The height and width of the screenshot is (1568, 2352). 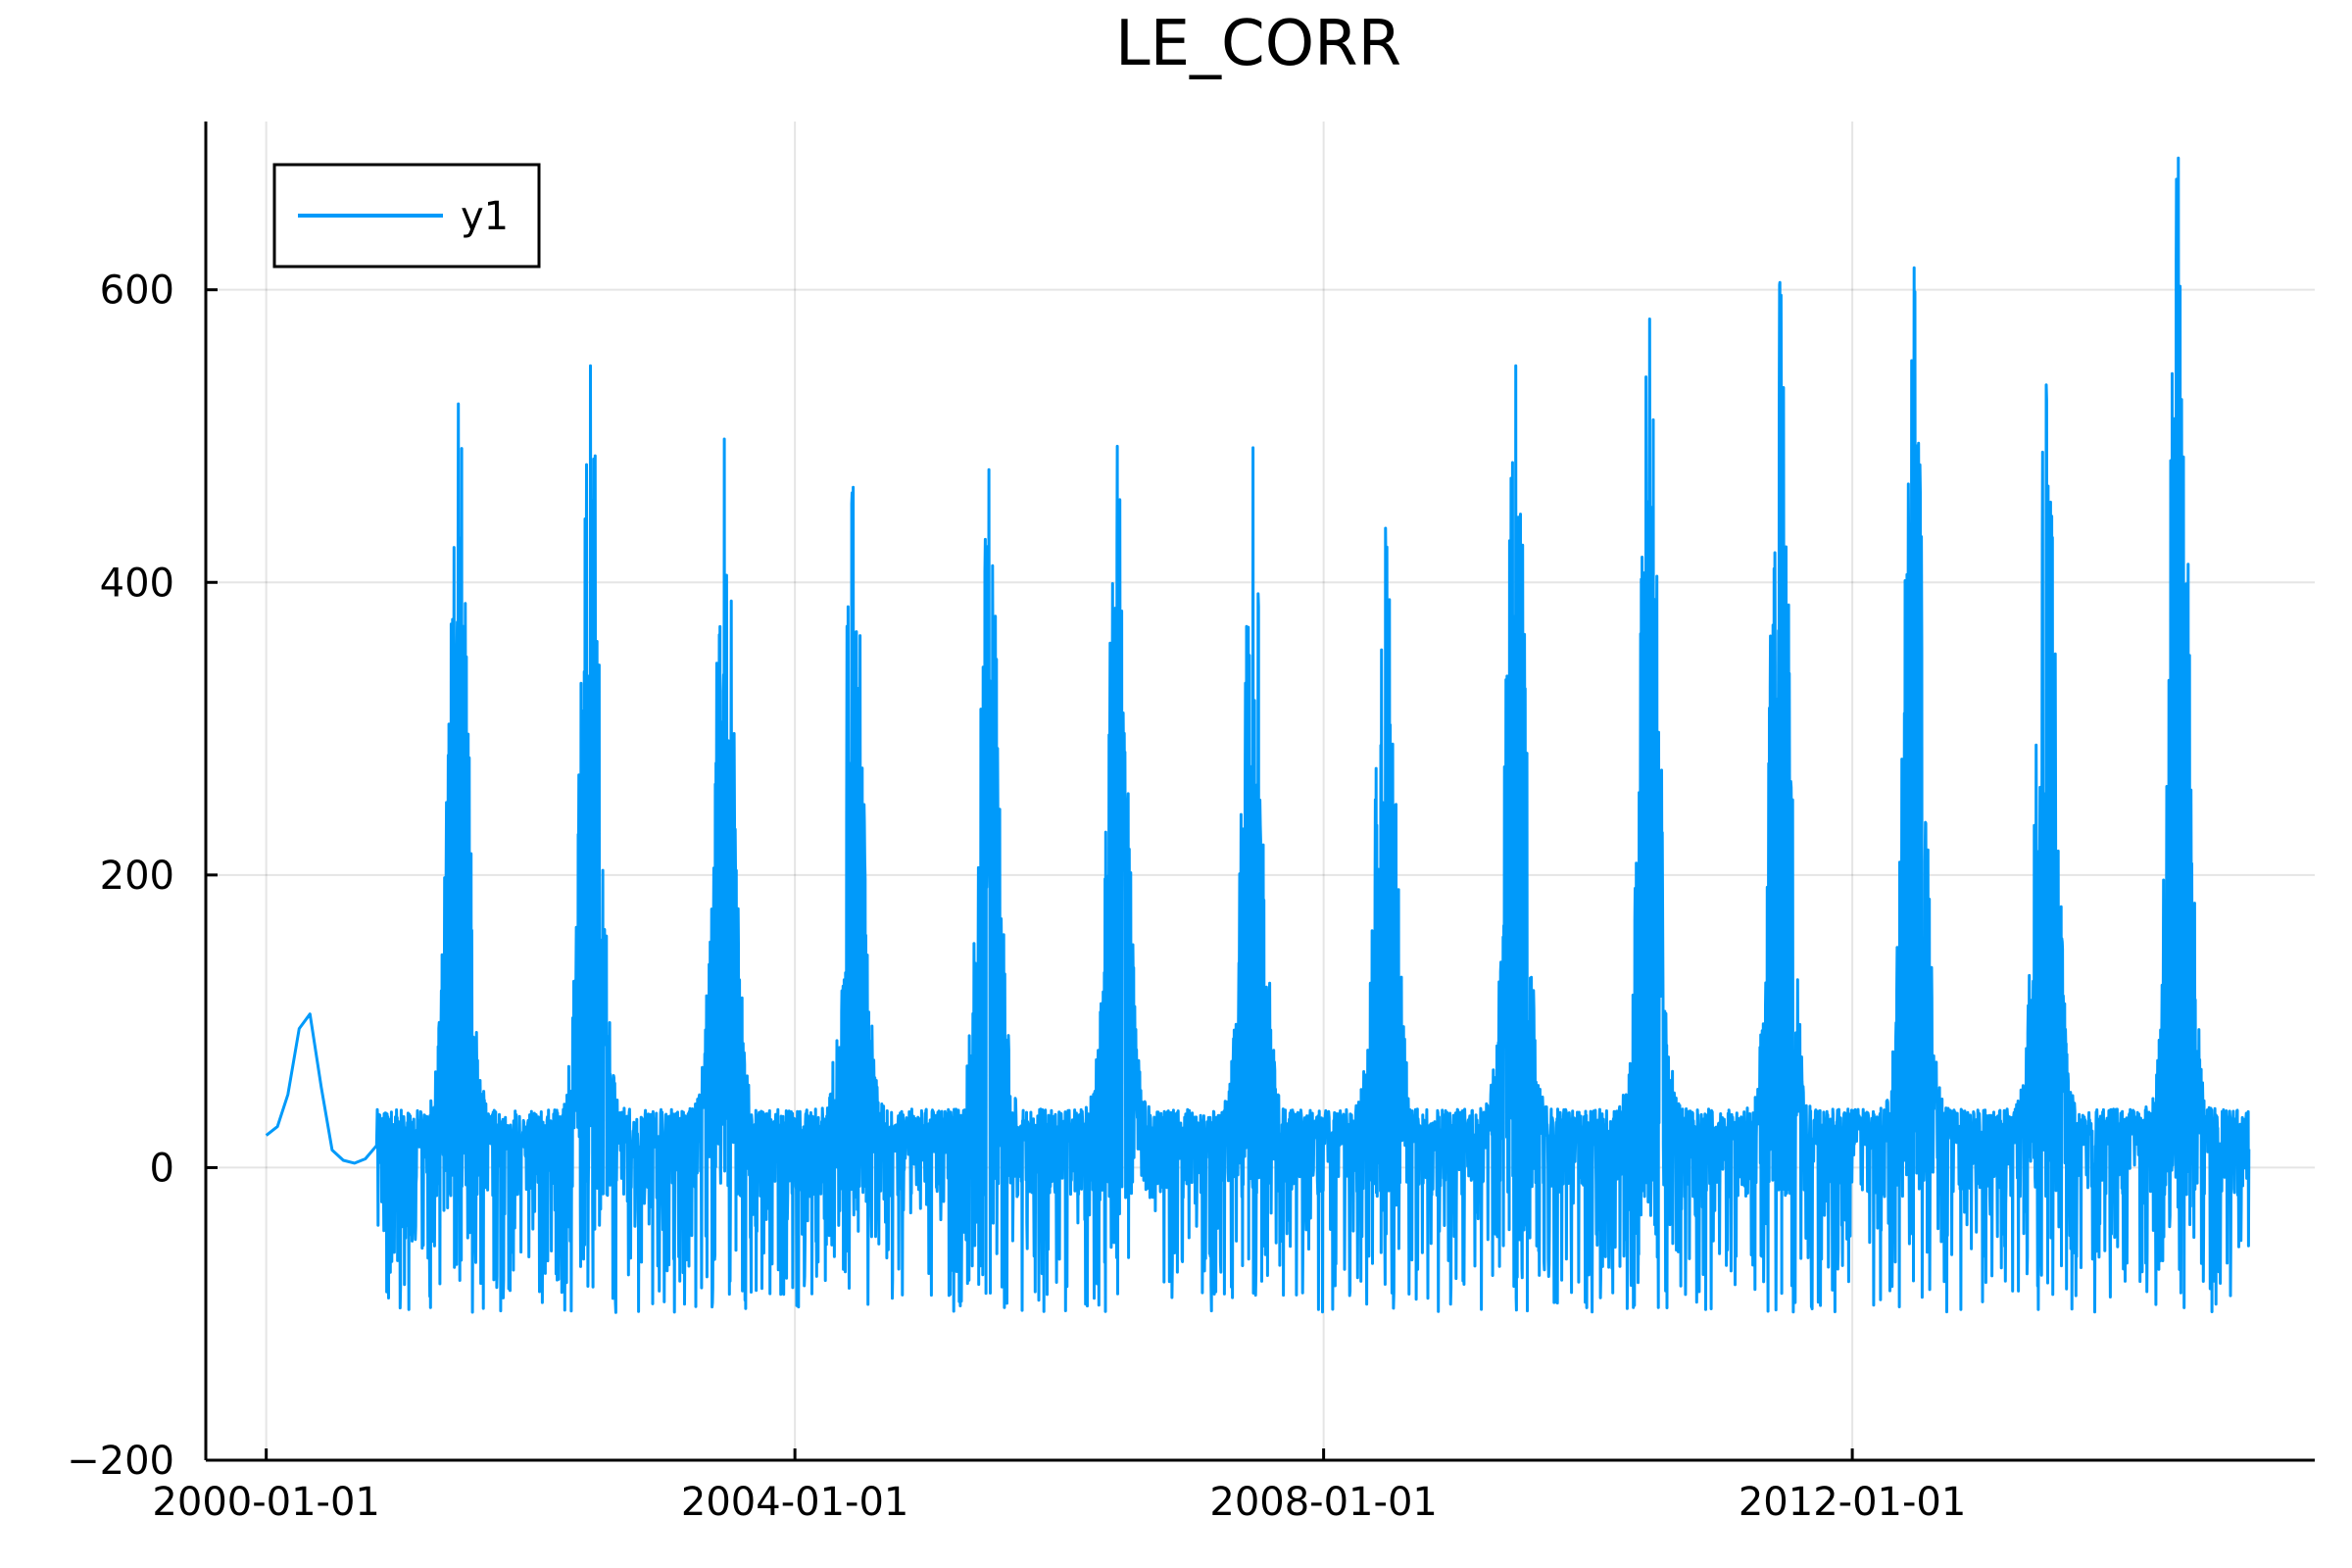 What do you see at coordinates (137, 583) in the screenshot?
I see `y-tick-label: 400` at bounding box center [137, 583].